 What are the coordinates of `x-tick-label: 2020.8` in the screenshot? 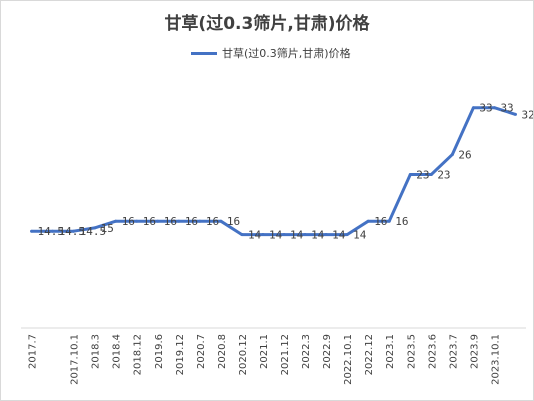 It's located at (222, 351).